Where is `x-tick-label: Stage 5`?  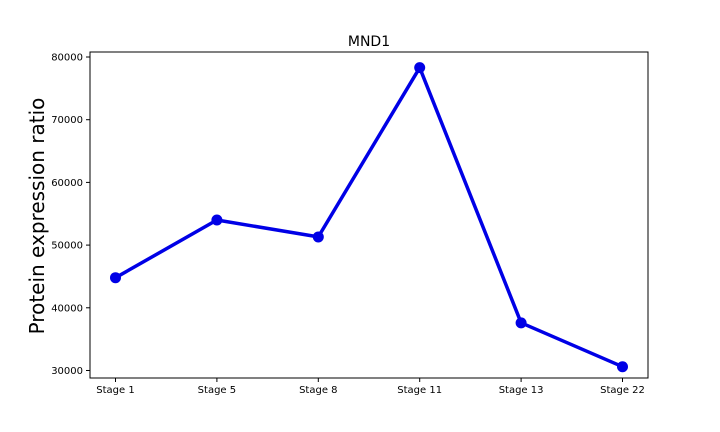 x-tick-label: Stage 5 is located at coordinates (217, 390).